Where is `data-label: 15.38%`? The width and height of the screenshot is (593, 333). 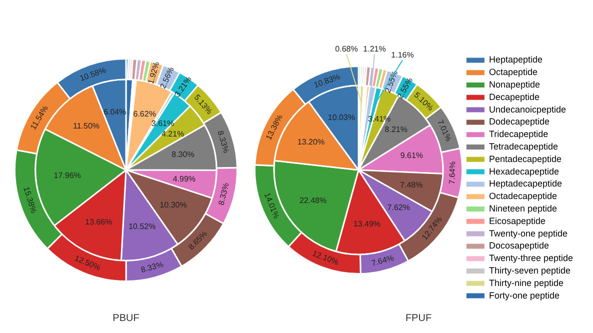
data-label: 15.38% is located at coordinates (30, 200).